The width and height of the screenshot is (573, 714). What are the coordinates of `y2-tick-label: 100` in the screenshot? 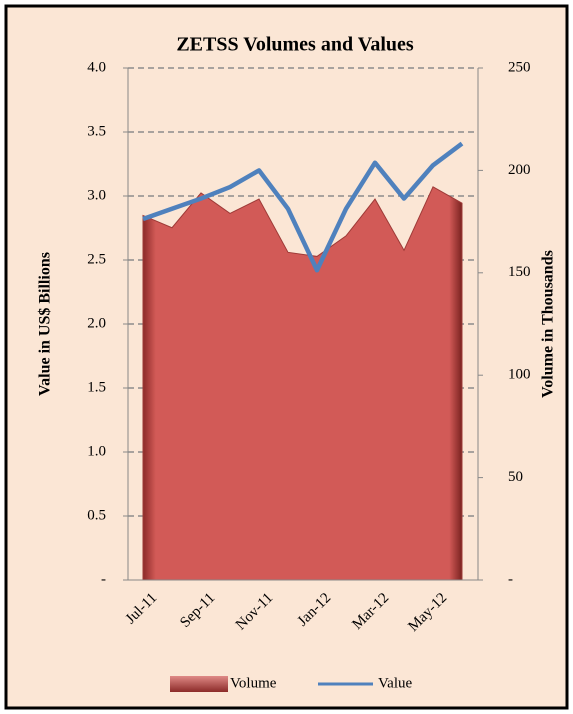 It's located at (519, 375).